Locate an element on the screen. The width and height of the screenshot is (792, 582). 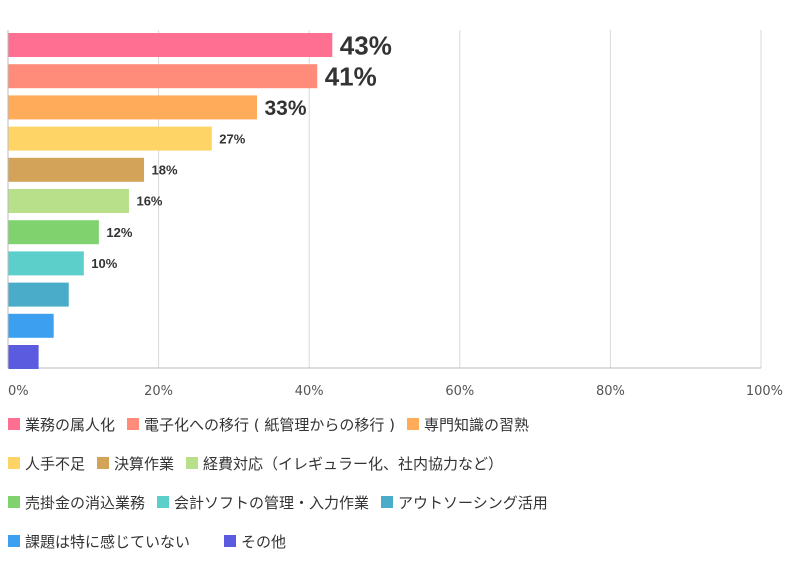
legend-item: 専門知識の習熟 is located at coordinates (468, 424).